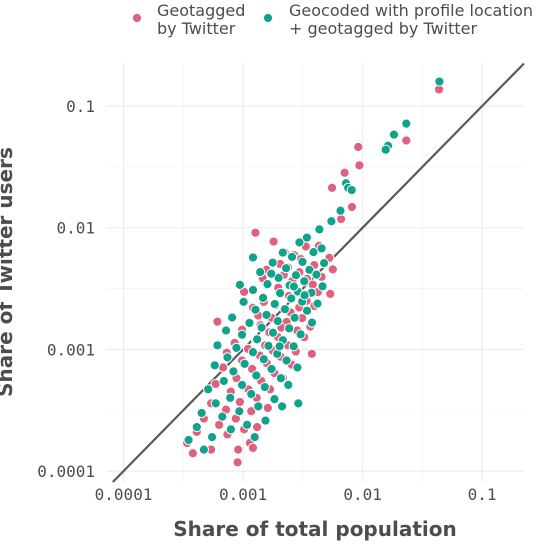 The width and height of the screenshot is (536, 544). I want to click on y-axis-title: Share of Twitter users, so click(8, 272).